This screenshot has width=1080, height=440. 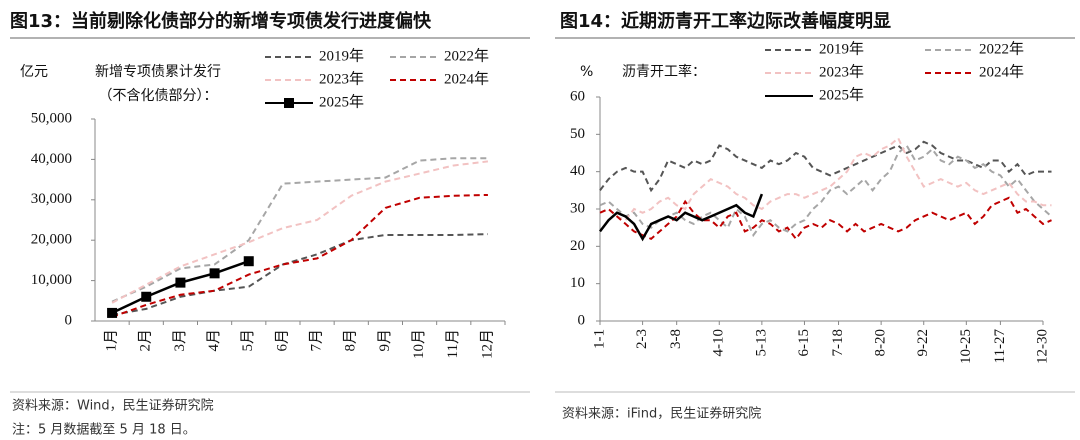 I want to click on source: 资料来源：Wind，民生证券研究院, so click(x=113, y=406).